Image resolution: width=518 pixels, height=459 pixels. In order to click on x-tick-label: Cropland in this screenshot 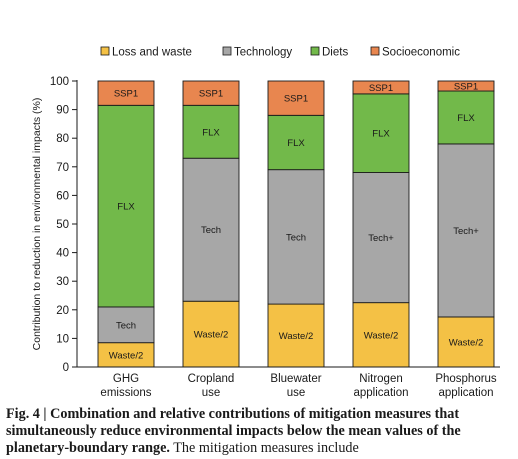, I will do `click(211, 379)`.